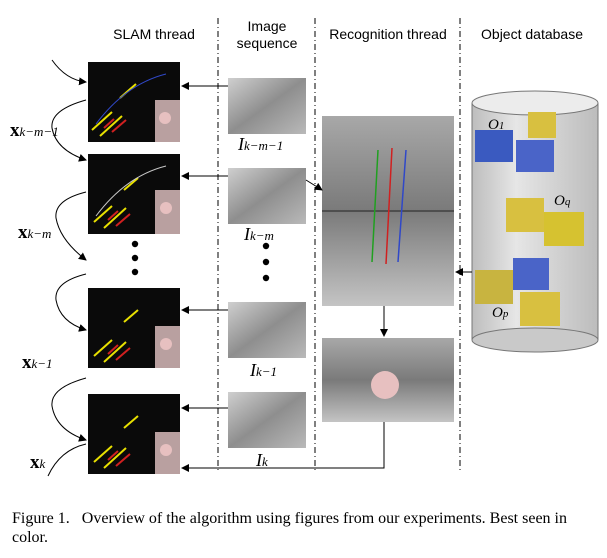 This screenshot has width=607, height=558. What do you see at coordinates (262, 235) in the screenshot?
I see `image-subscript: k−m` at bounding box center [262, 235].